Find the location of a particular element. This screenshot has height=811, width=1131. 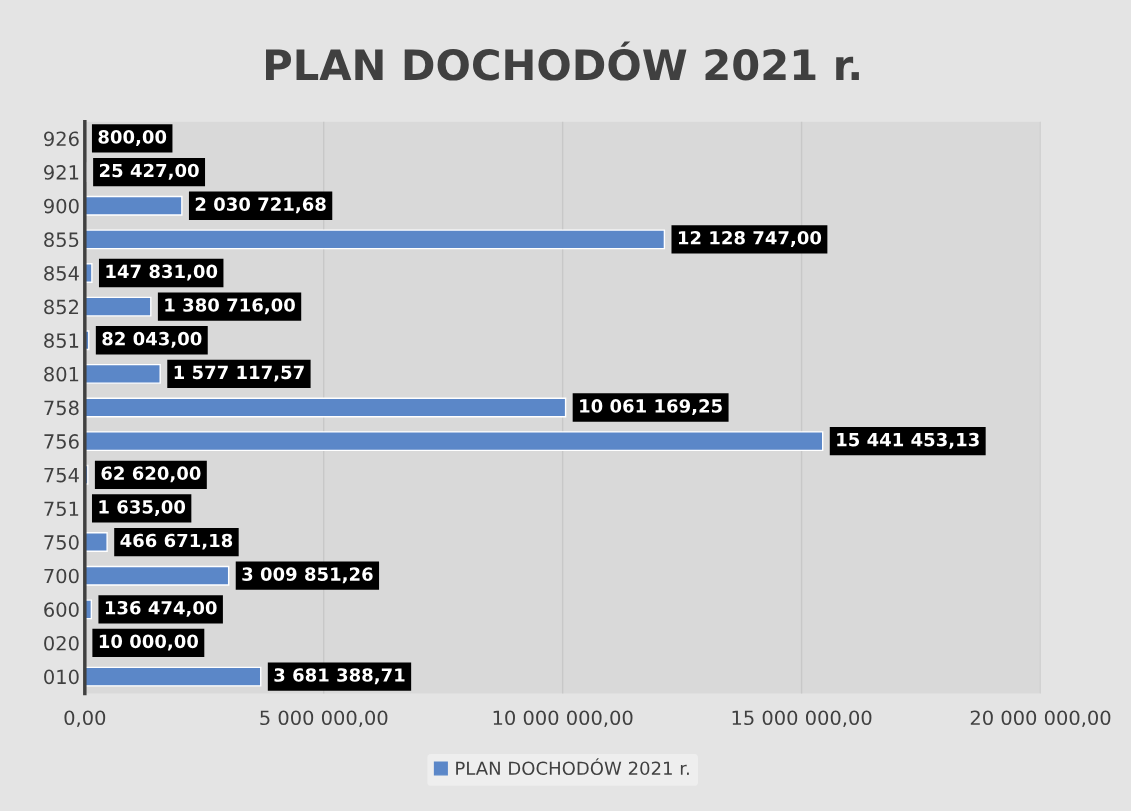

data-label: 15 441 453,13 is located at coordinates (908, 440).